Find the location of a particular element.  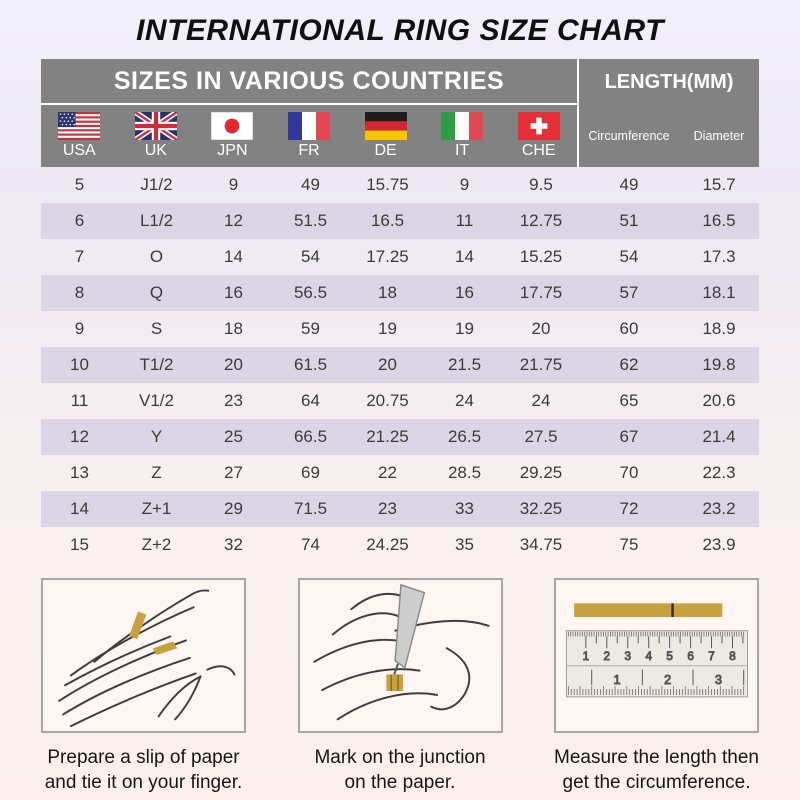

instruction-card: Mark on the junction on the paper. is located at coordinates (400, 686).